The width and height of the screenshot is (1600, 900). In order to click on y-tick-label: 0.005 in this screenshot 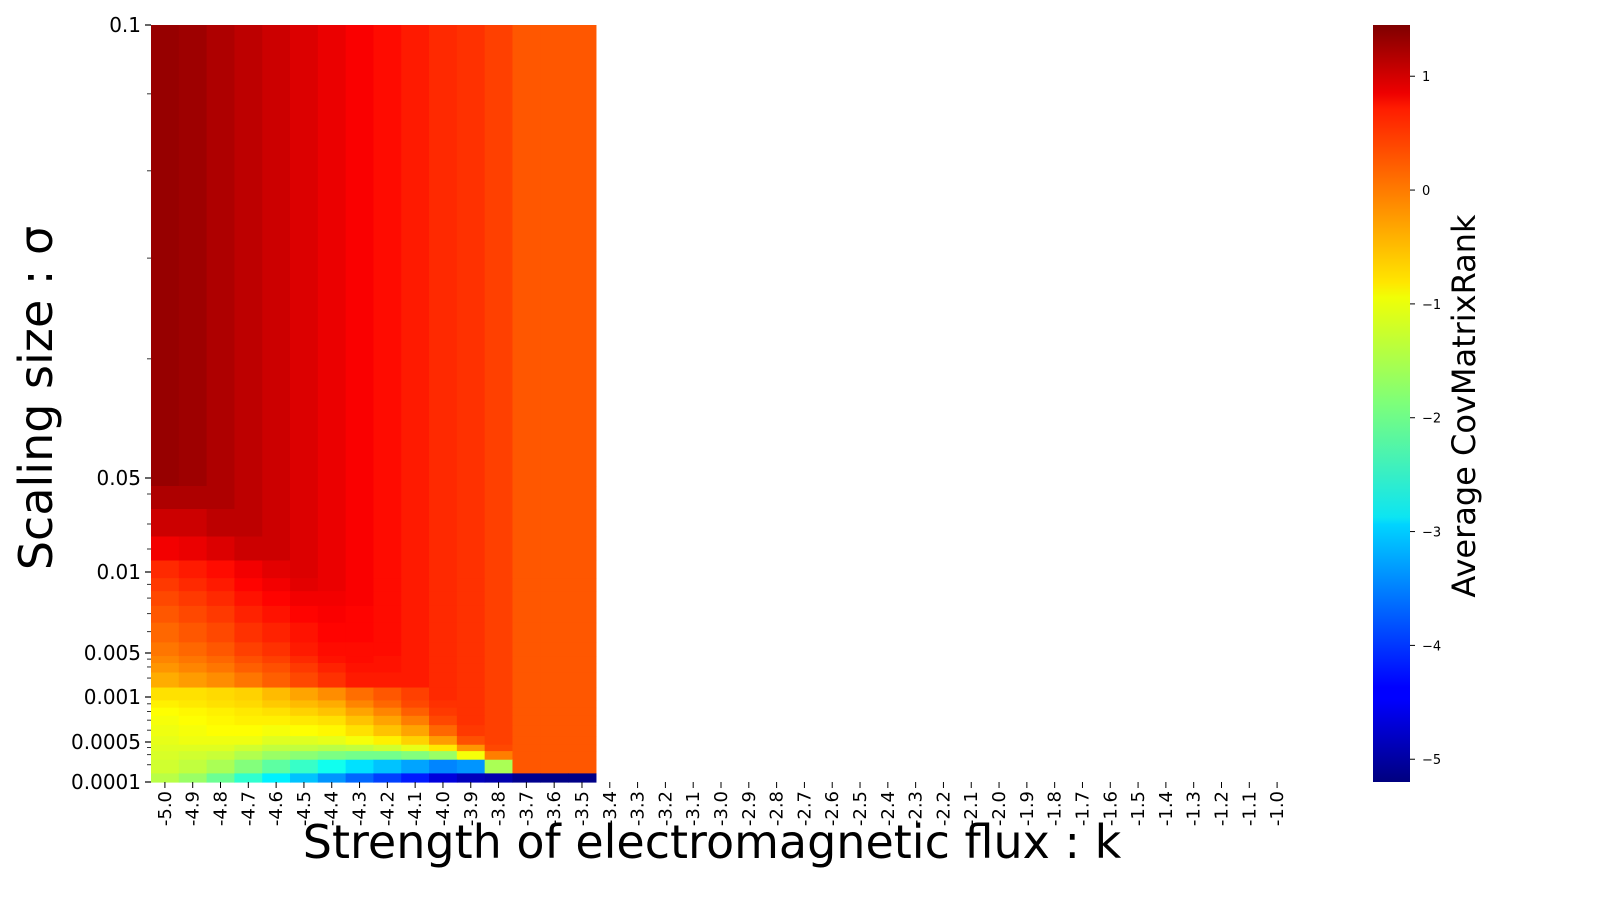, I will do `click(112, 653)`.